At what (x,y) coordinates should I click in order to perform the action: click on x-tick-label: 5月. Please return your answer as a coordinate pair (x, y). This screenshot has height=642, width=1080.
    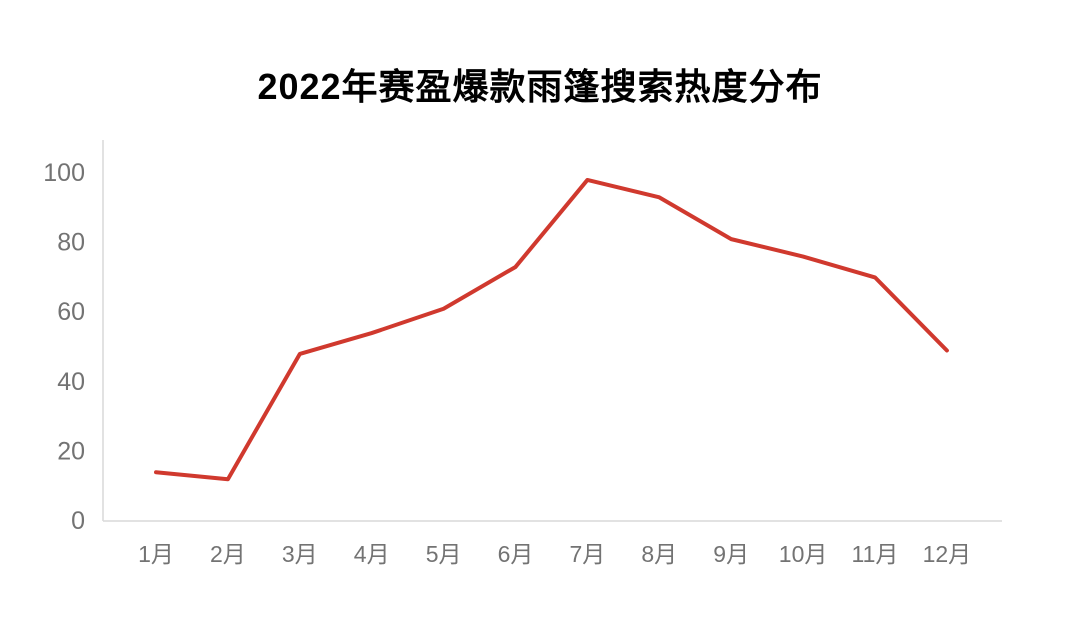
    Looking at the image, I should click on (444, 554).